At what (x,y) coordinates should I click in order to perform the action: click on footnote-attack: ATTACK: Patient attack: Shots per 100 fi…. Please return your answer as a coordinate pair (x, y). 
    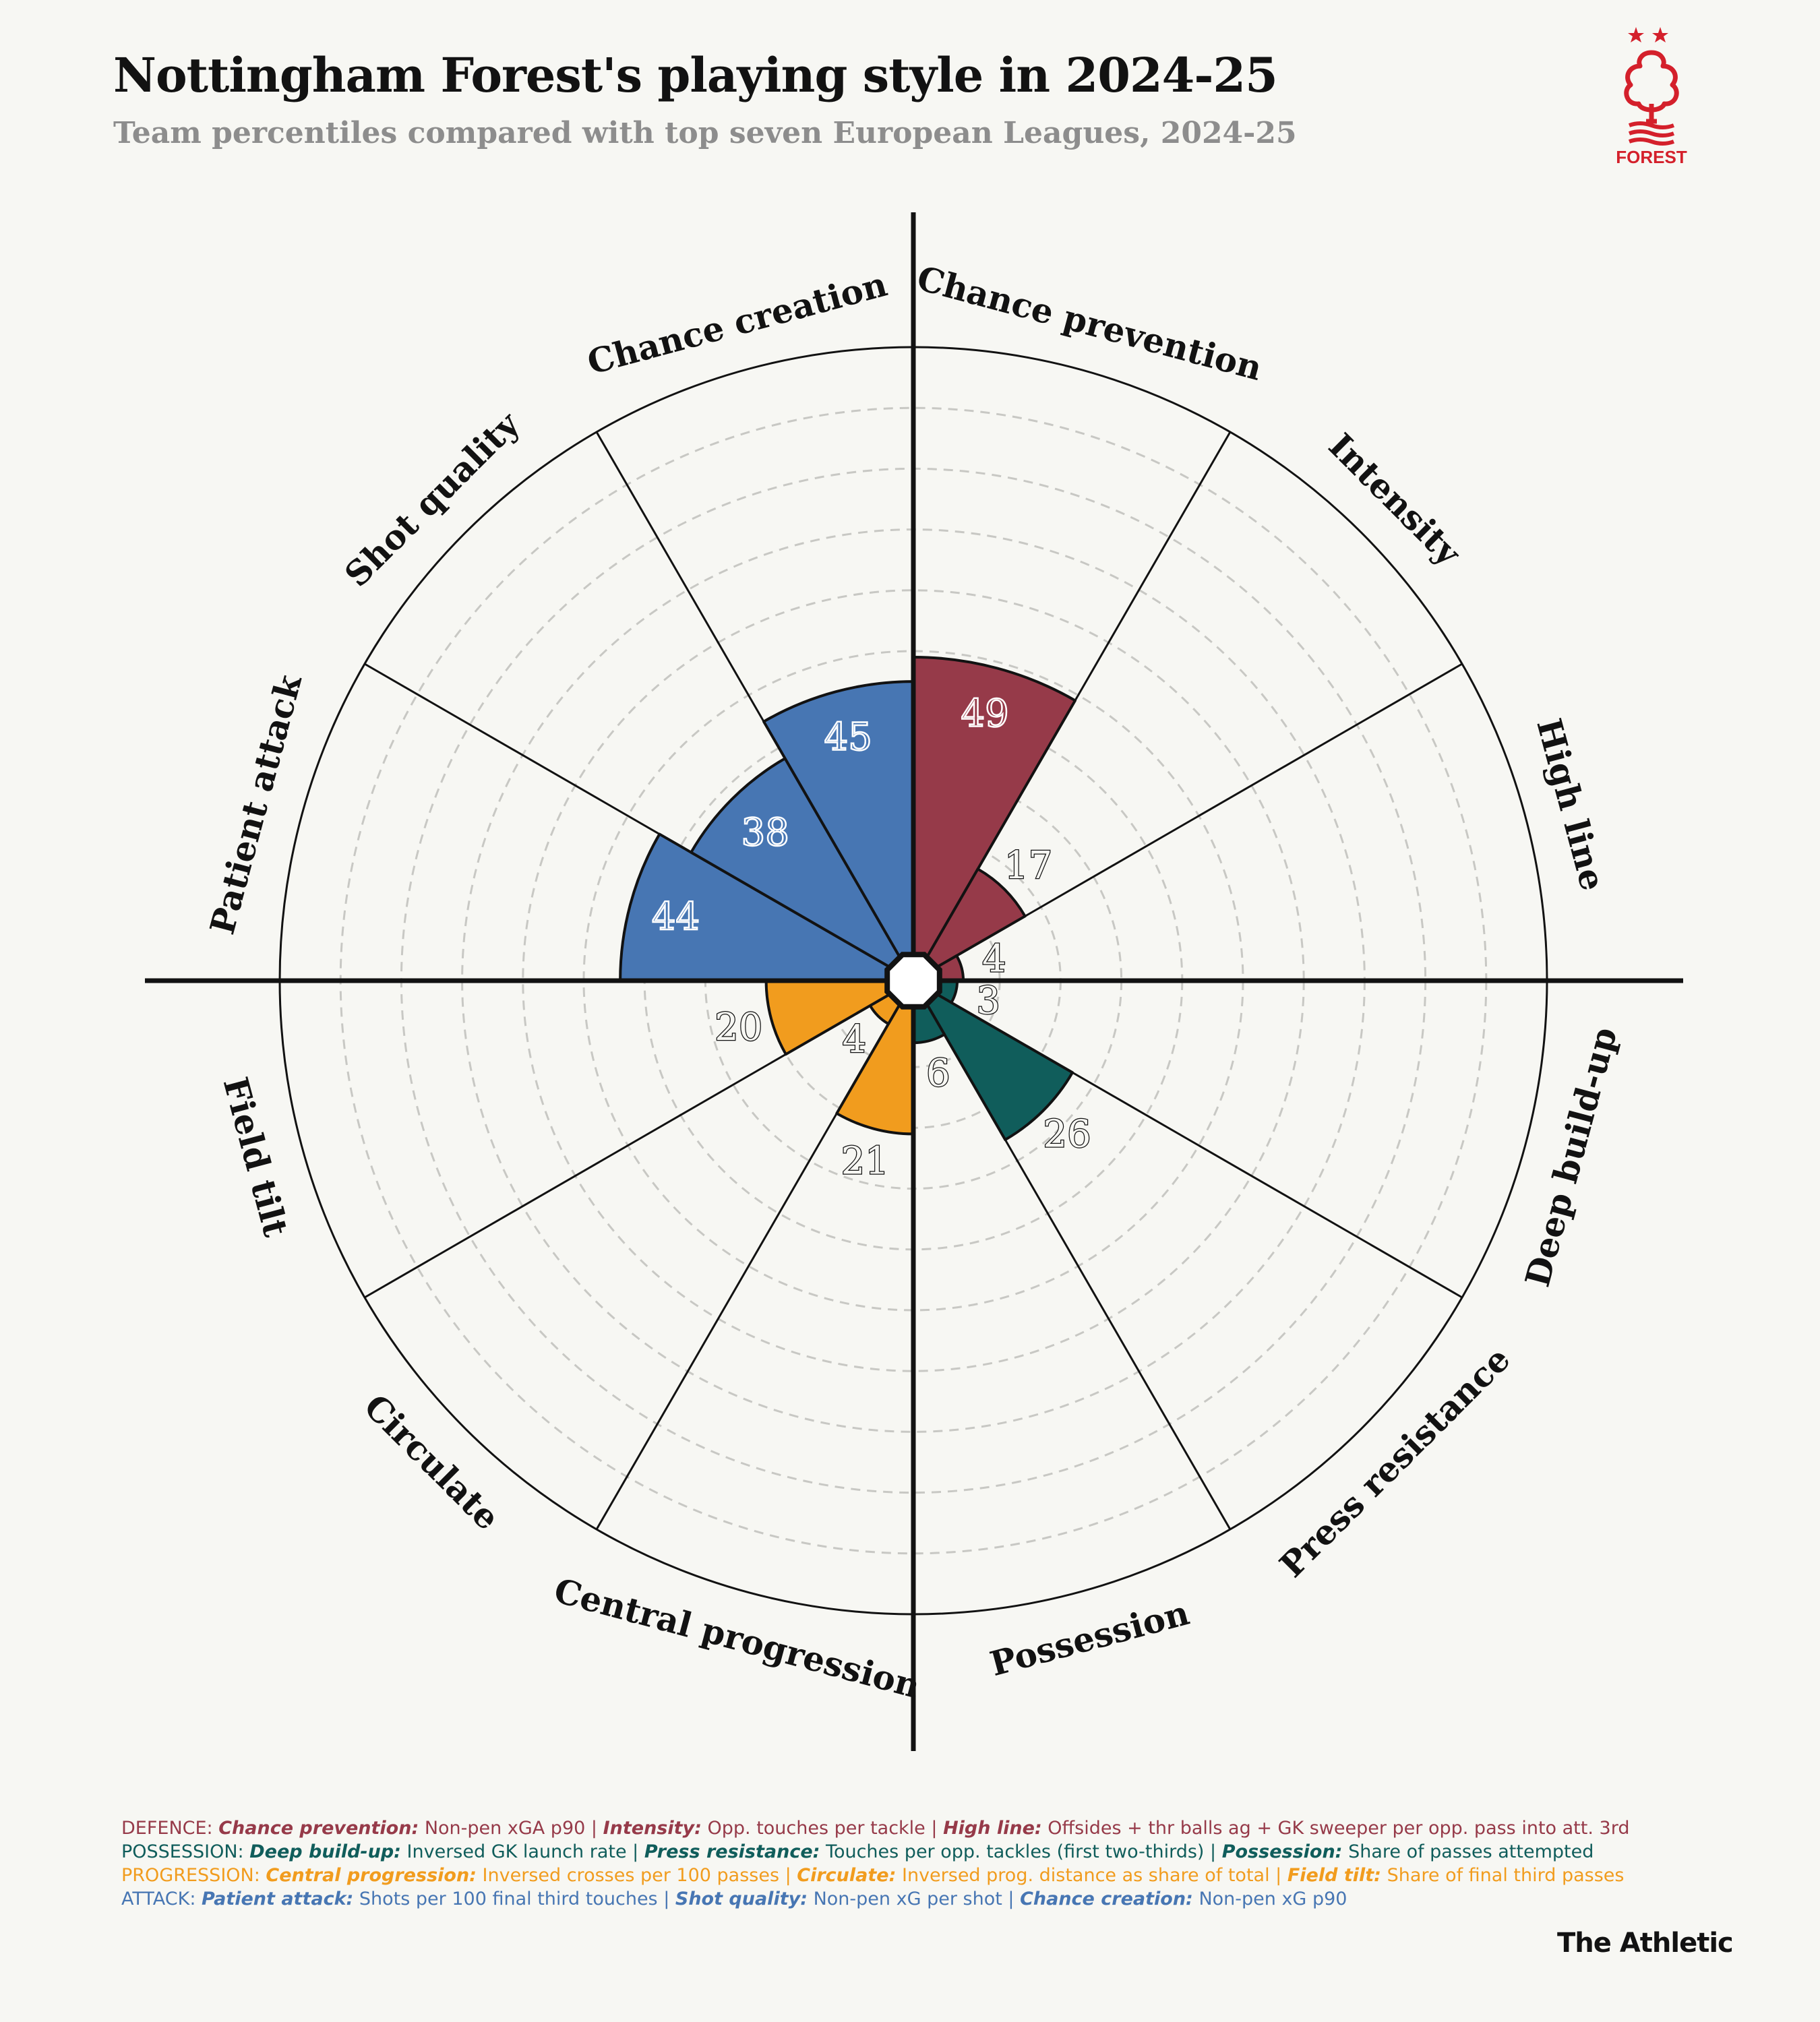
    Looking at the image, I should click on (937, 1899).